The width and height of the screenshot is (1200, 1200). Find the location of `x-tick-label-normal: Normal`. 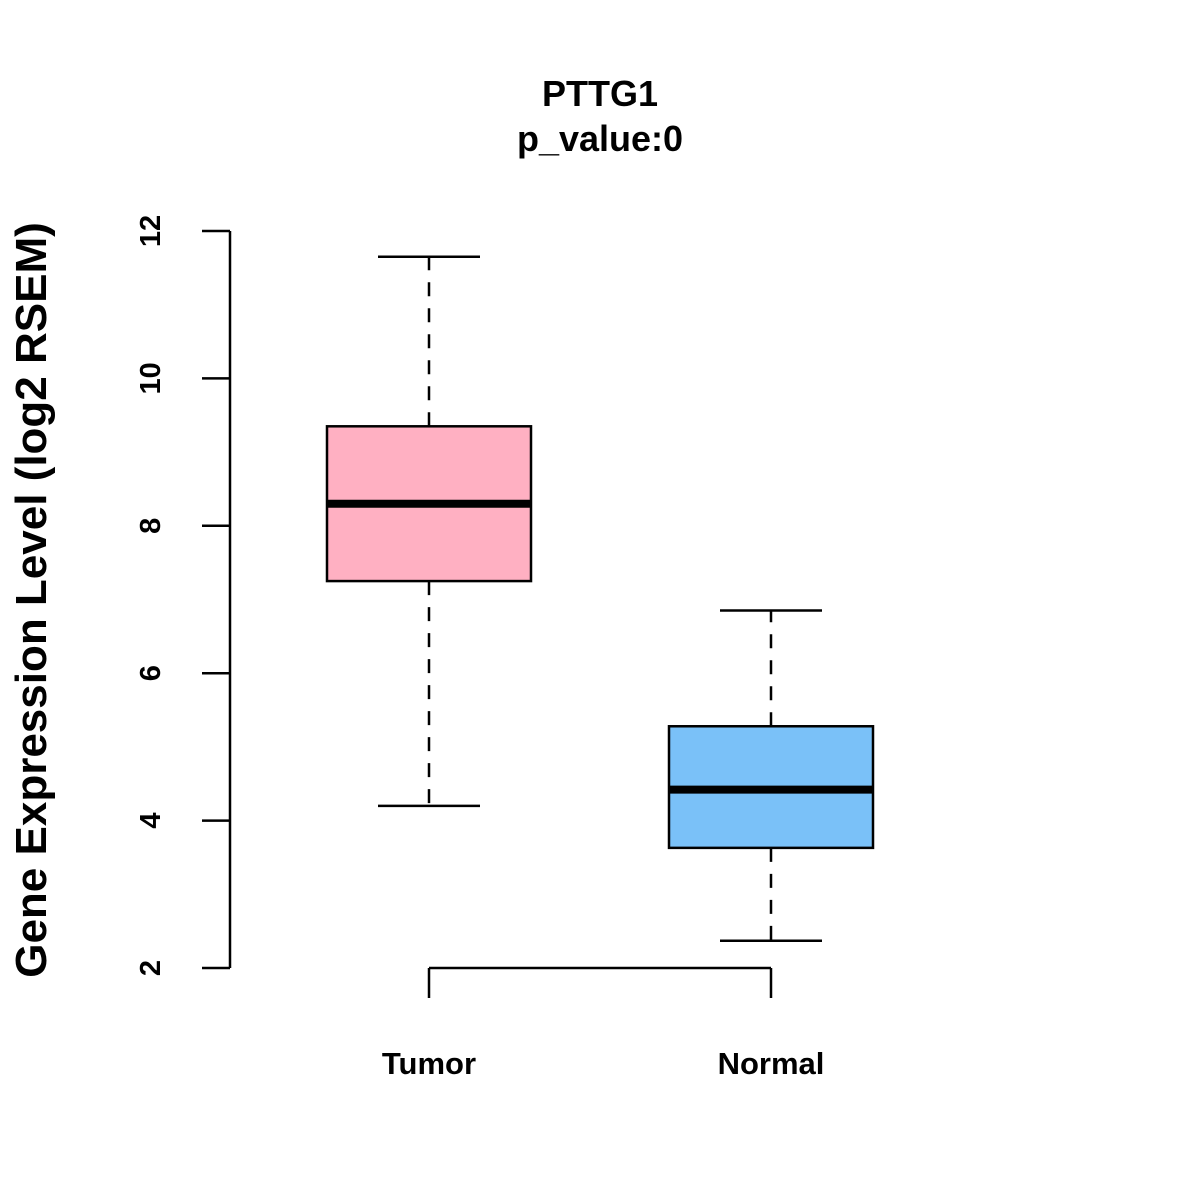

x-tick-label-normal: Normal is located at coordinates (771, 1063).